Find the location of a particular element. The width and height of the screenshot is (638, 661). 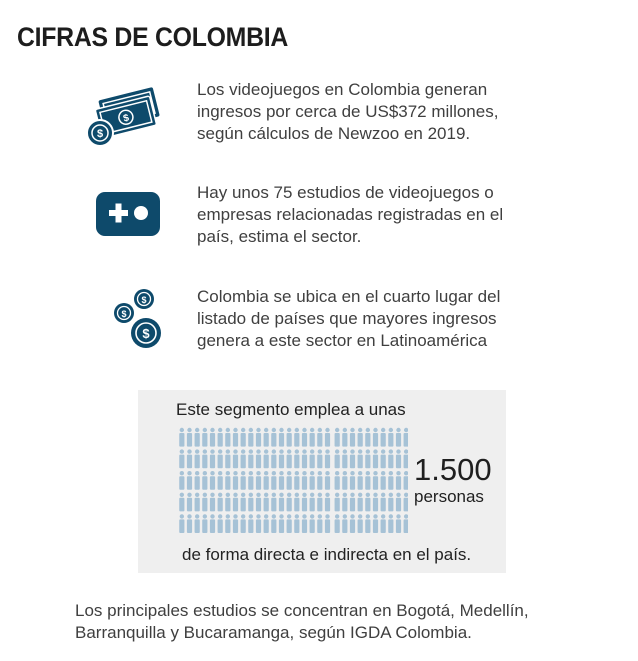

fact-line: país, estima el sector. is located at coordinates (279, 236).